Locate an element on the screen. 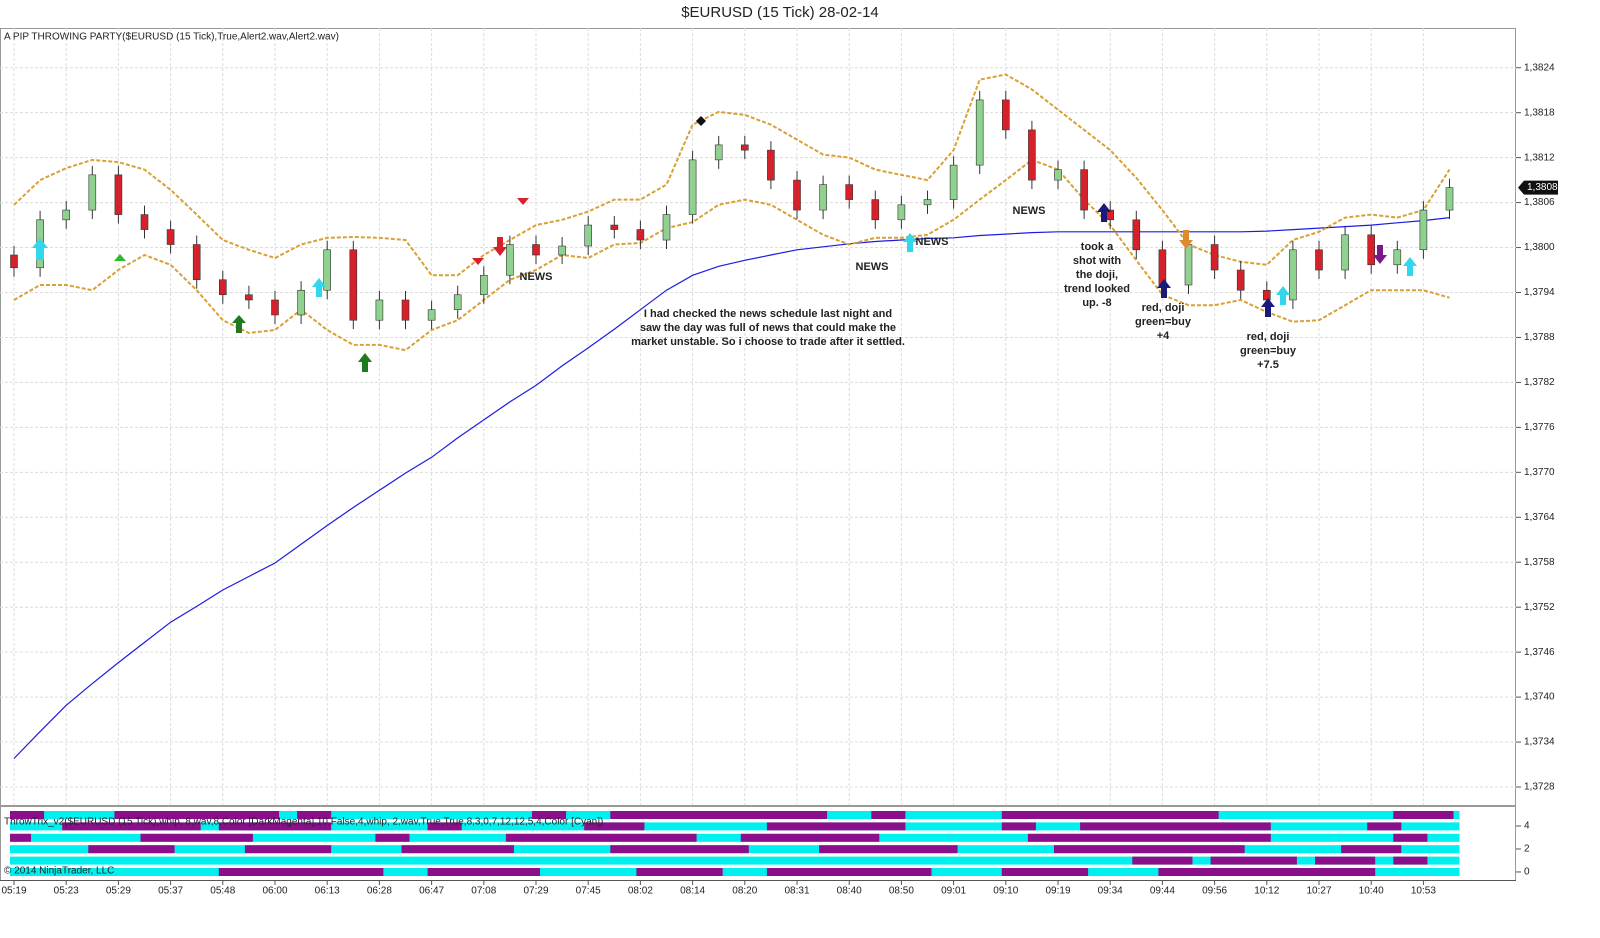  x-tick-label: 10:12 is located at coordinates (1266, 891).